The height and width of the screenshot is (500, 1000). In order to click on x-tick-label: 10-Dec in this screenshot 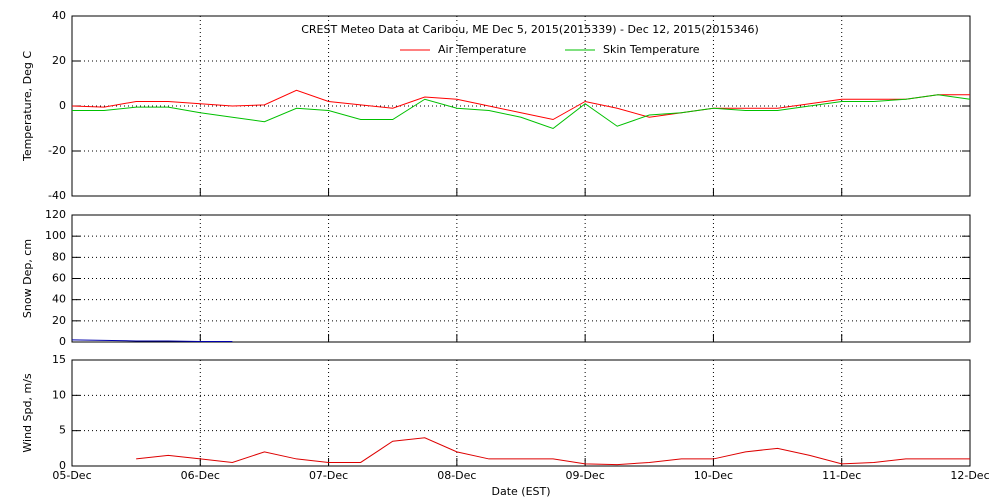, I will do `click(713, 475)`.